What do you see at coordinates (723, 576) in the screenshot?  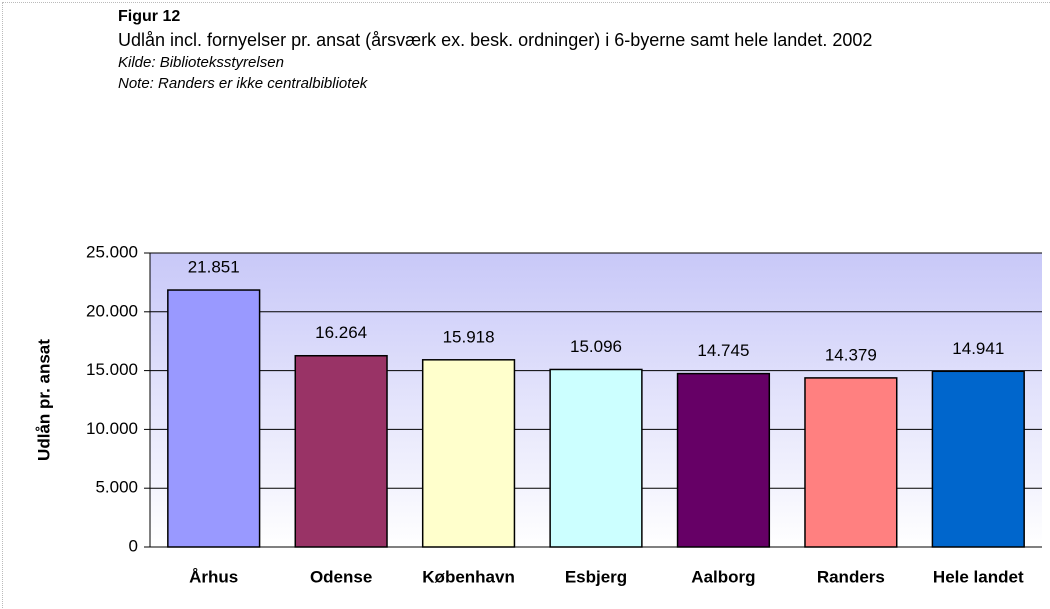 I see `x-tick-label: Aalborg` at bounding box center [723, 576].